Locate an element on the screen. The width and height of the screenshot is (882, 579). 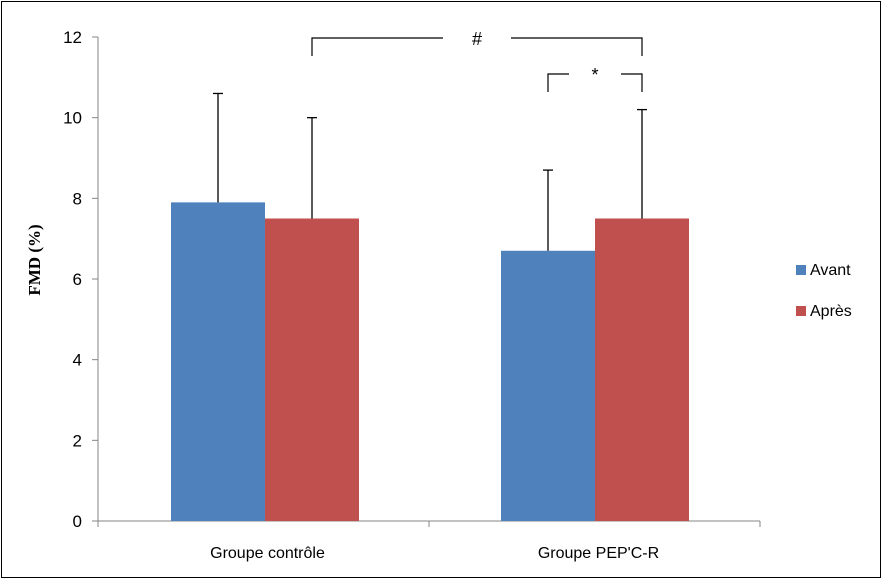
y-tick-label: 0 is located at coordinates (77, 521).